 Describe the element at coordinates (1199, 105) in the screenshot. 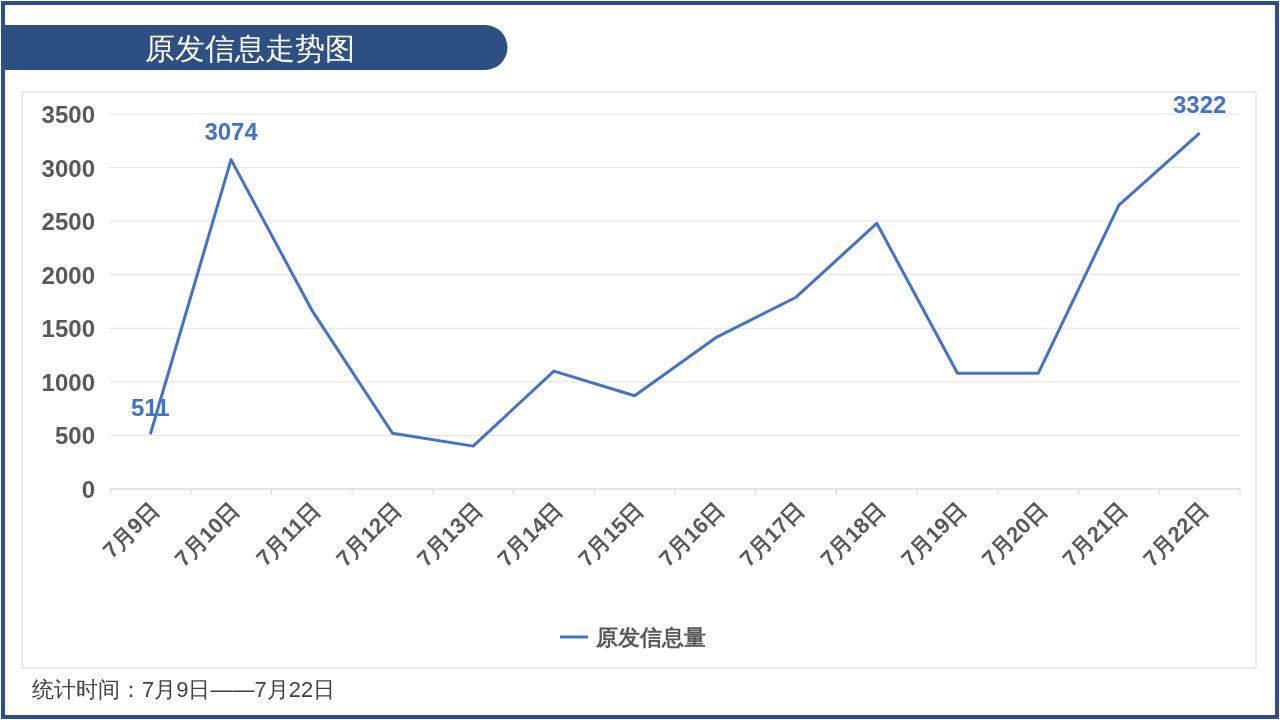

I see `data-label: 3322` at that location.